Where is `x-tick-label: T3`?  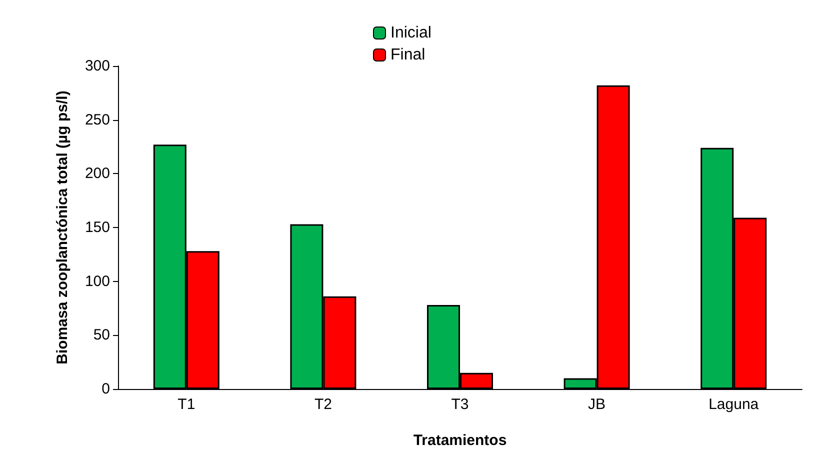
x-tick-label: T3 is located at coordinates (460, 404).